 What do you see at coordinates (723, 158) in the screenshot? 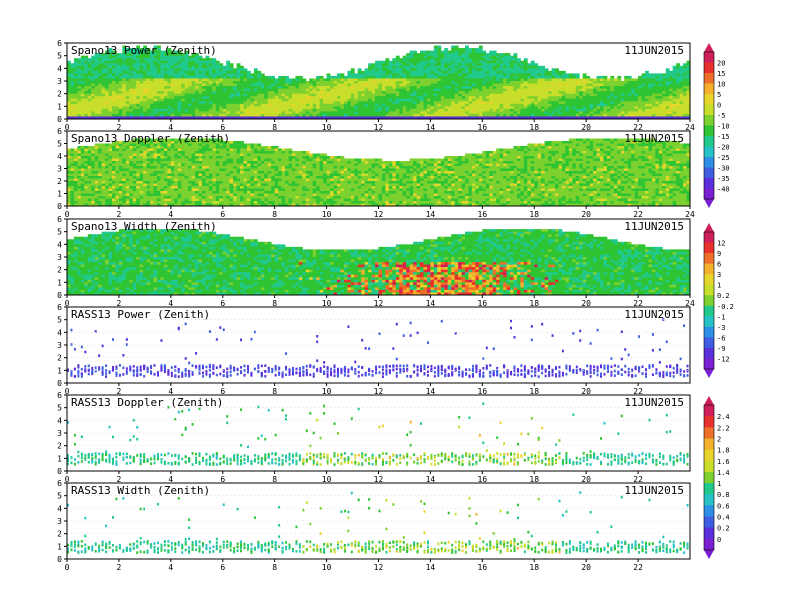
I see `colorbar-tick-label: -25` at bounding box center [723, 158].